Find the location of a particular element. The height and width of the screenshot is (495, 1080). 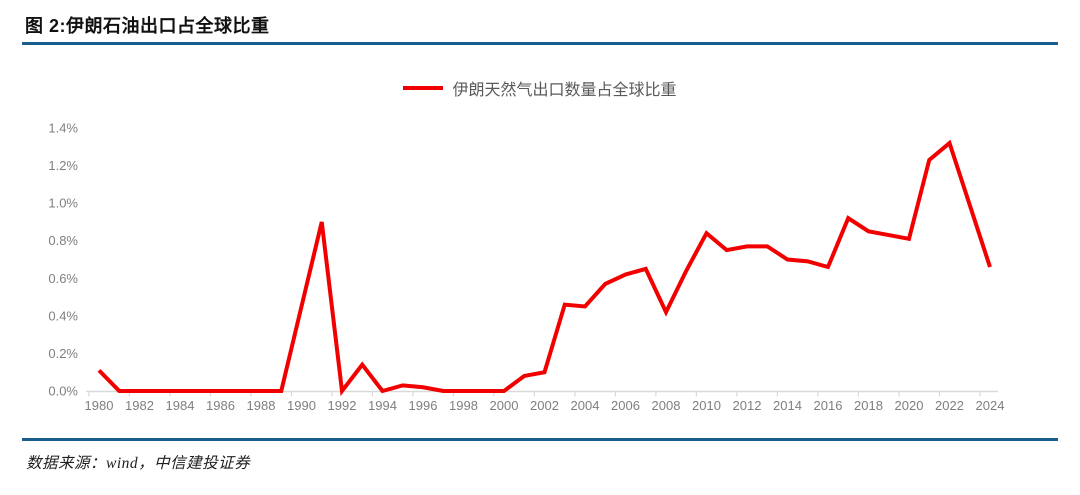

x-tick-label: 2022 is located at coordinates (949, 405).